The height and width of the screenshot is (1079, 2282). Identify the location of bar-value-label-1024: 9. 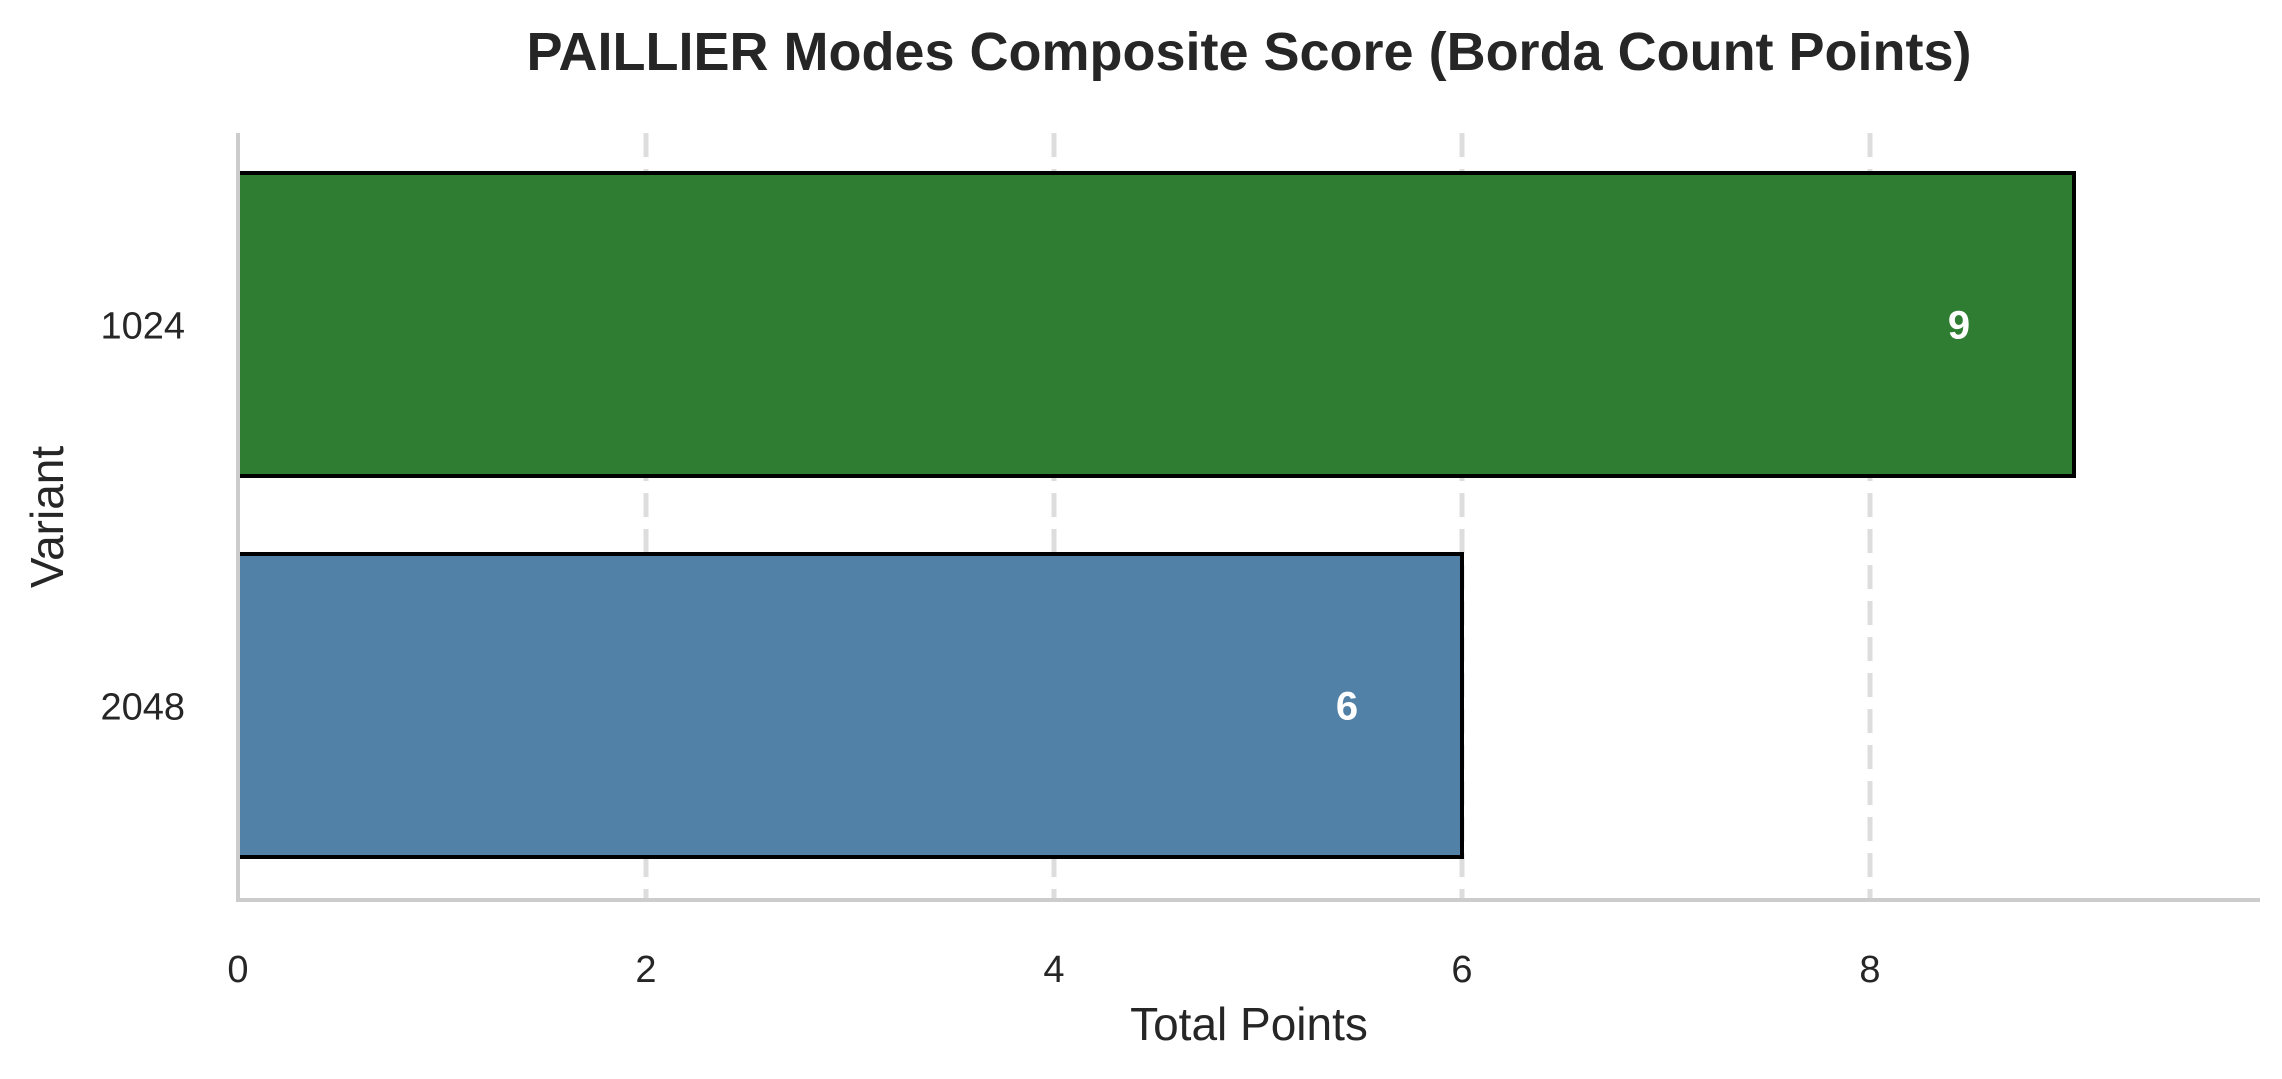
(1959, 326).